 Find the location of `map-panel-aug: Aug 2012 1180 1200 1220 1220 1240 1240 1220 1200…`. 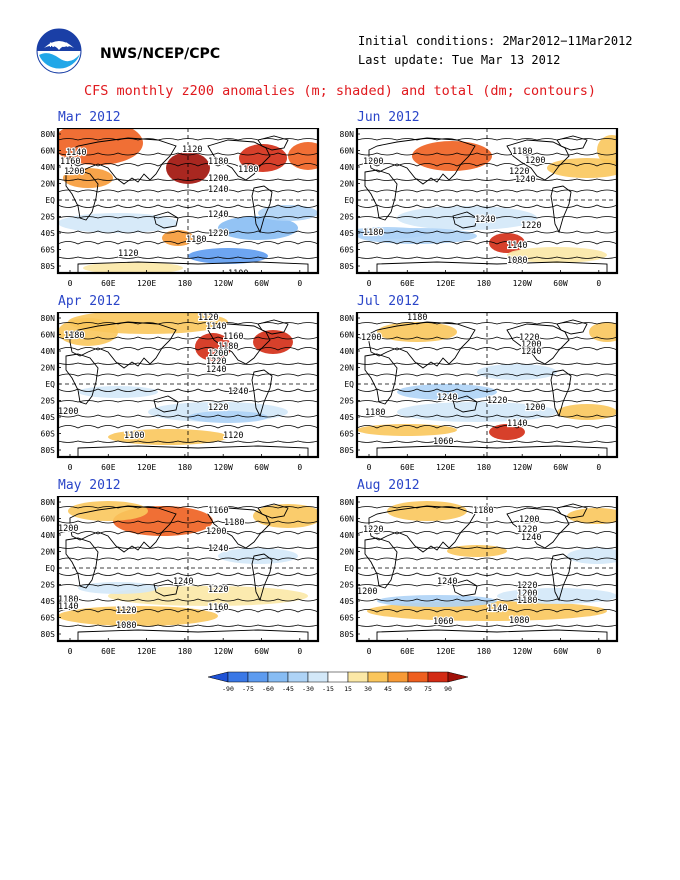

map-panel-aug: Aug 2012 1180 1200 1220 1220 1240 1240 1220 1200… is located at coordinates (459, 568).